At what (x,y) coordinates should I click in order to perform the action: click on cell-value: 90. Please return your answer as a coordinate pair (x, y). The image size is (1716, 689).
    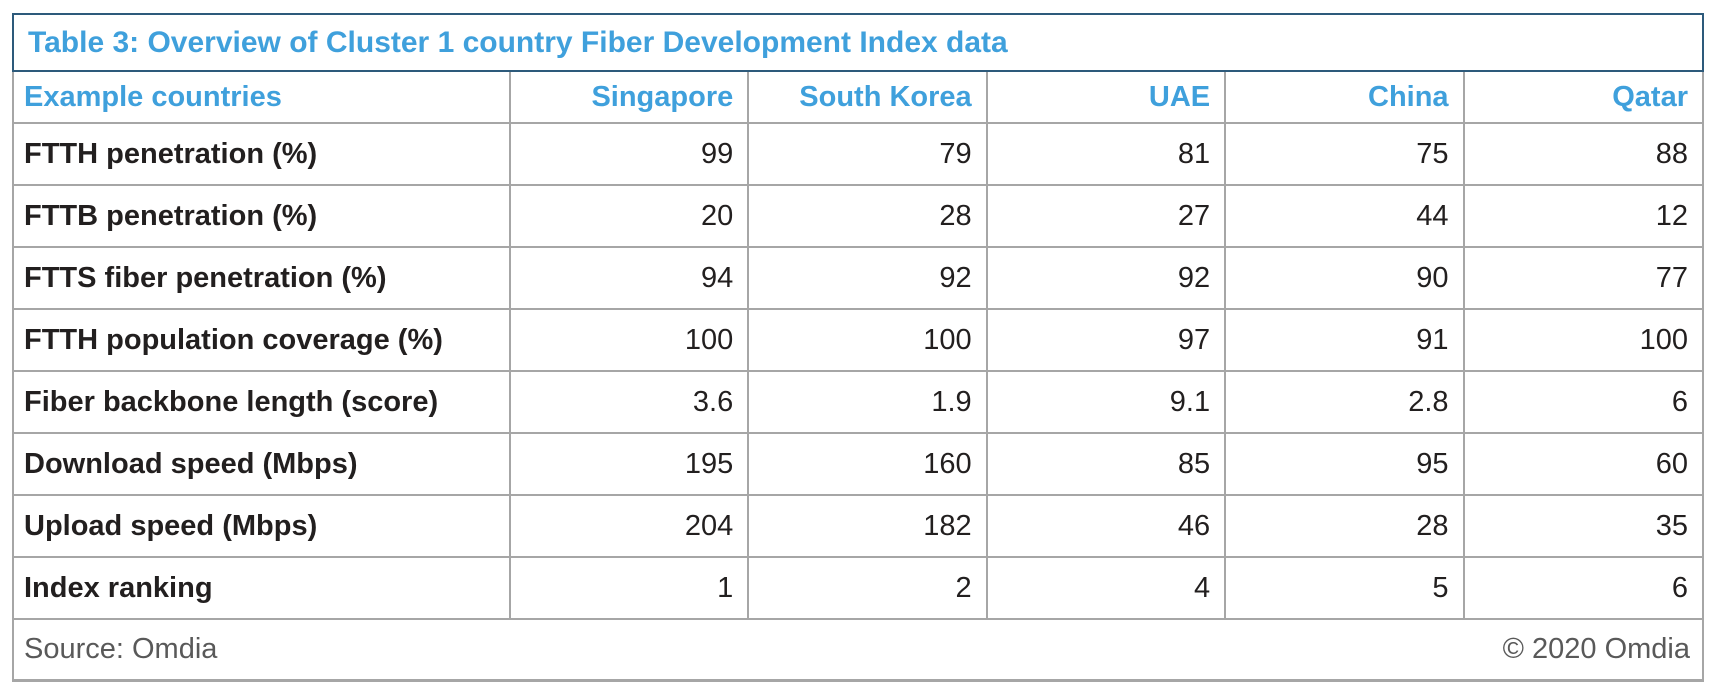
    Looking at the image, I should click on (1345, 279).